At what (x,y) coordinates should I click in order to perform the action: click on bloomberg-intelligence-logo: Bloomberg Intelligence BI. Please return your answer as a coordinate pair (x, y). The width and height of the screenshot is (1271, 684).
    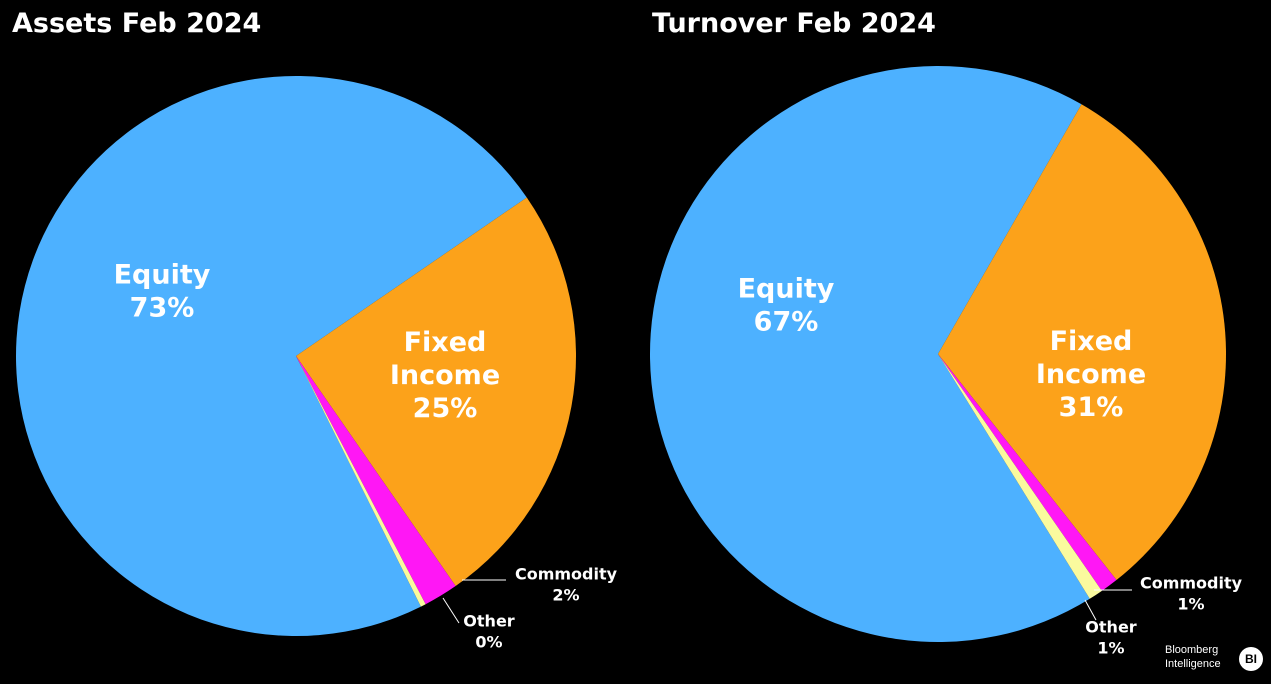
    Looking at the image, I should click on (1215, 660).